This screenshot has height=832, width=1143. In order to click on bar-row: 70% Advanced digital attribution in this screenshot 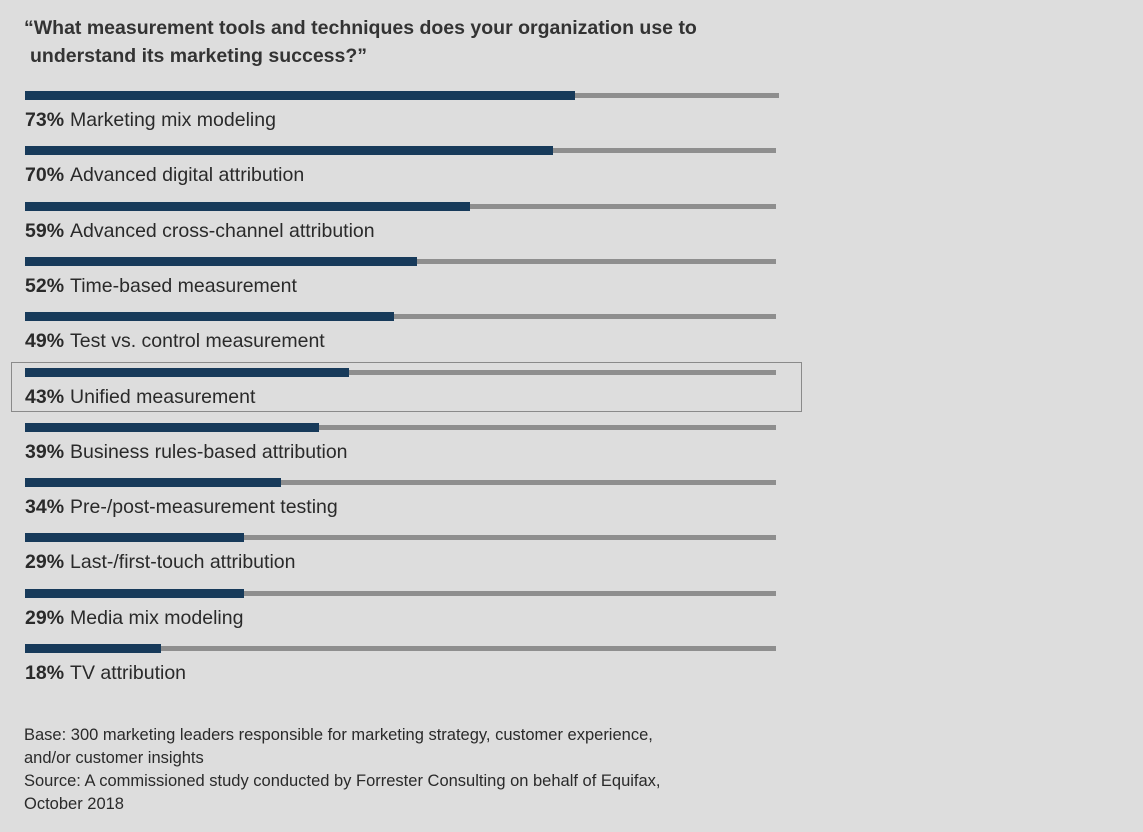, I will do `click(405, 171)`.